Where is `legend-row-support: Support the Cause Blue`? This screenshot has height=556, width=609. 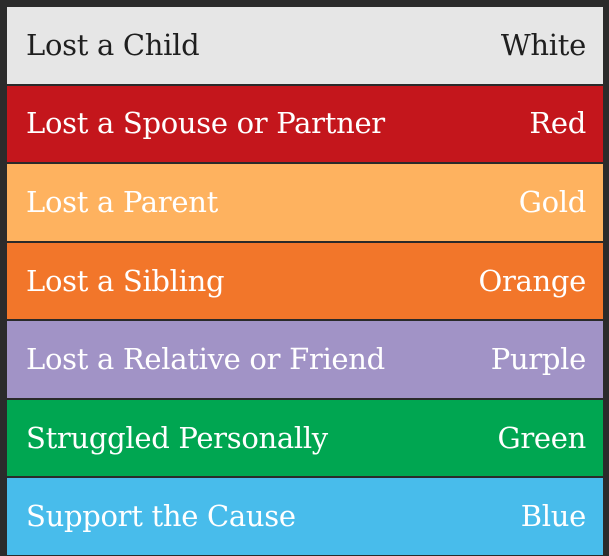
legend-row-support: Support the Cause Blue is located at coordinates (305, 517).